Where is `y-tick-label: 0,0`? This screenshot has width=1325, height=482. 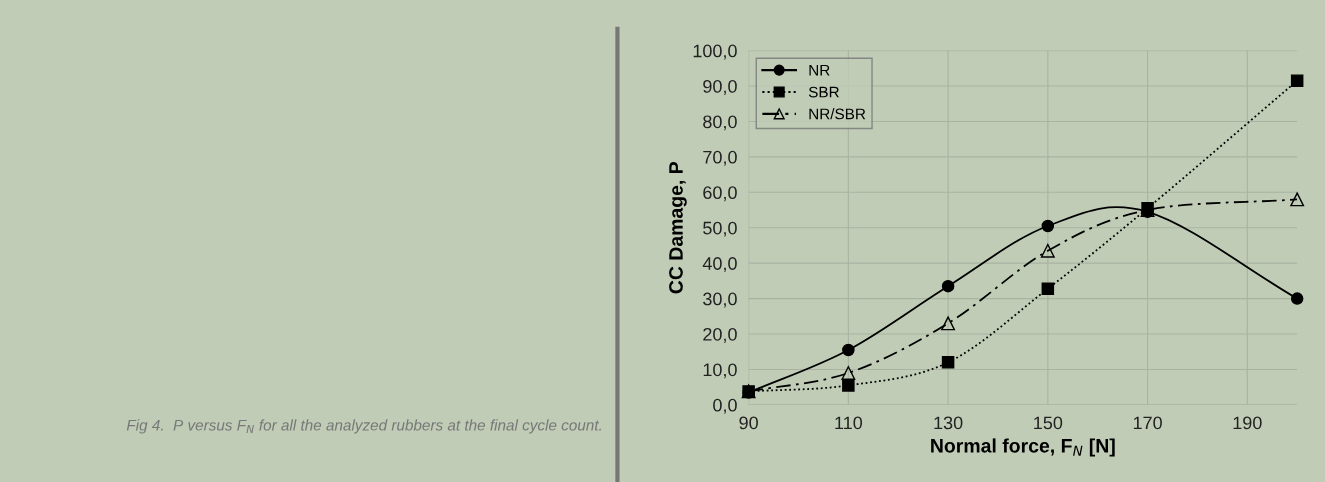 y-tick-label: 0,0 is located at coordinates (725, 406).